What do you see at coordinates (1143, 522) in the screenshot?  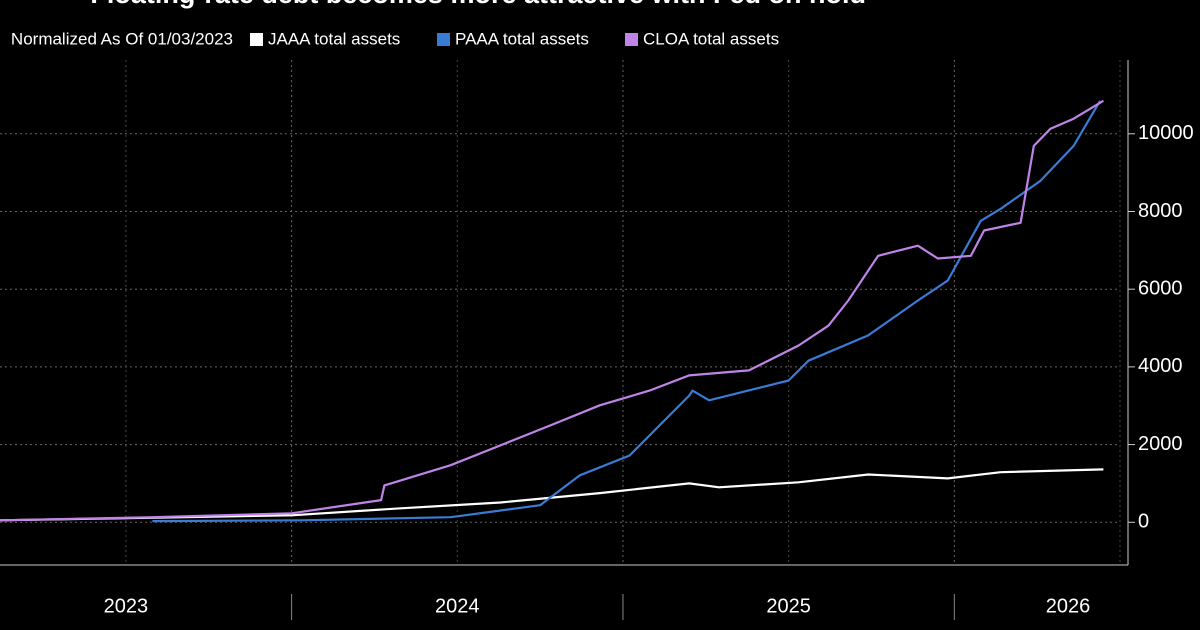 I see `y-tick-label: 0` at bounding box center [1143, 522].